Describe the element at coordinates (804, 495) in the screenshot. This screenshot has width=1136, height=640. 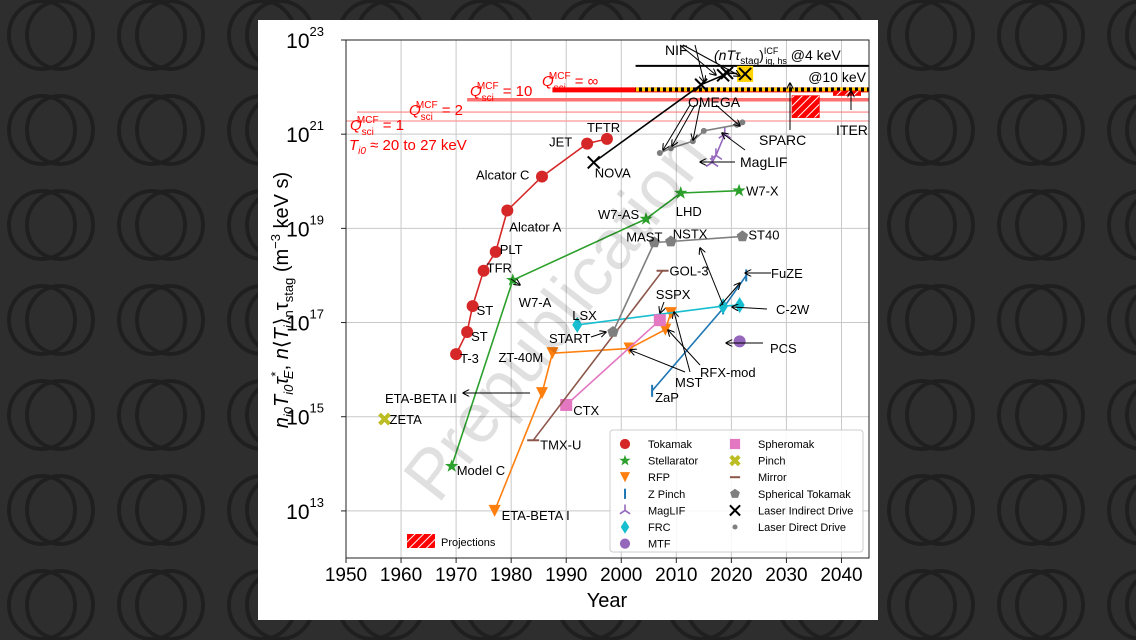
I see `legend-label: Spherical Tokamak` at that location.